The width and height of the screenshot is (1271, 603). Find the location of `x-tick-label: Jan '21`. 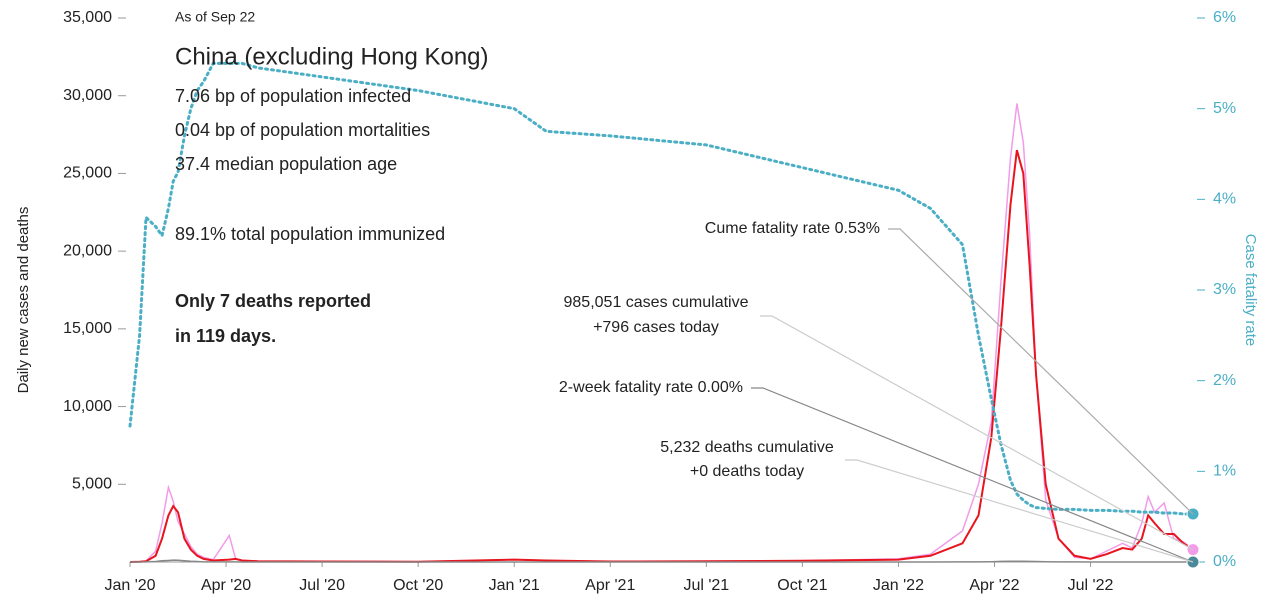

x-tick-label: Jan '21 is located at coordinates (514, 585).